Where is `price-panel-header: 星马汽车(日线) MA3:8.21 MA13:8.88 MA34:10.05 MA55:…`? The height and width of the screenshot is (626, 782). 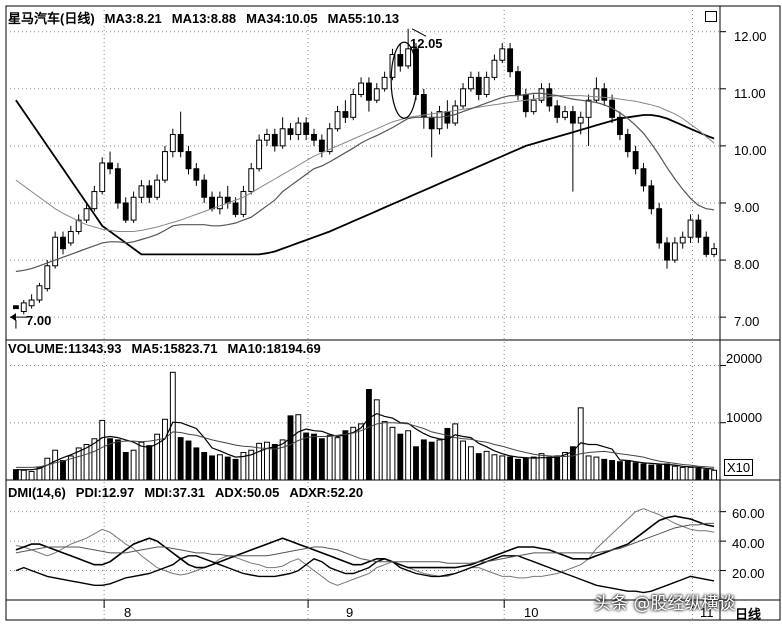
price-panel-header: 星马汽车(日线) MA3:8.21 MA13:8.88 MA34:10.05 MA55:… is located at coordinates (208, 17).